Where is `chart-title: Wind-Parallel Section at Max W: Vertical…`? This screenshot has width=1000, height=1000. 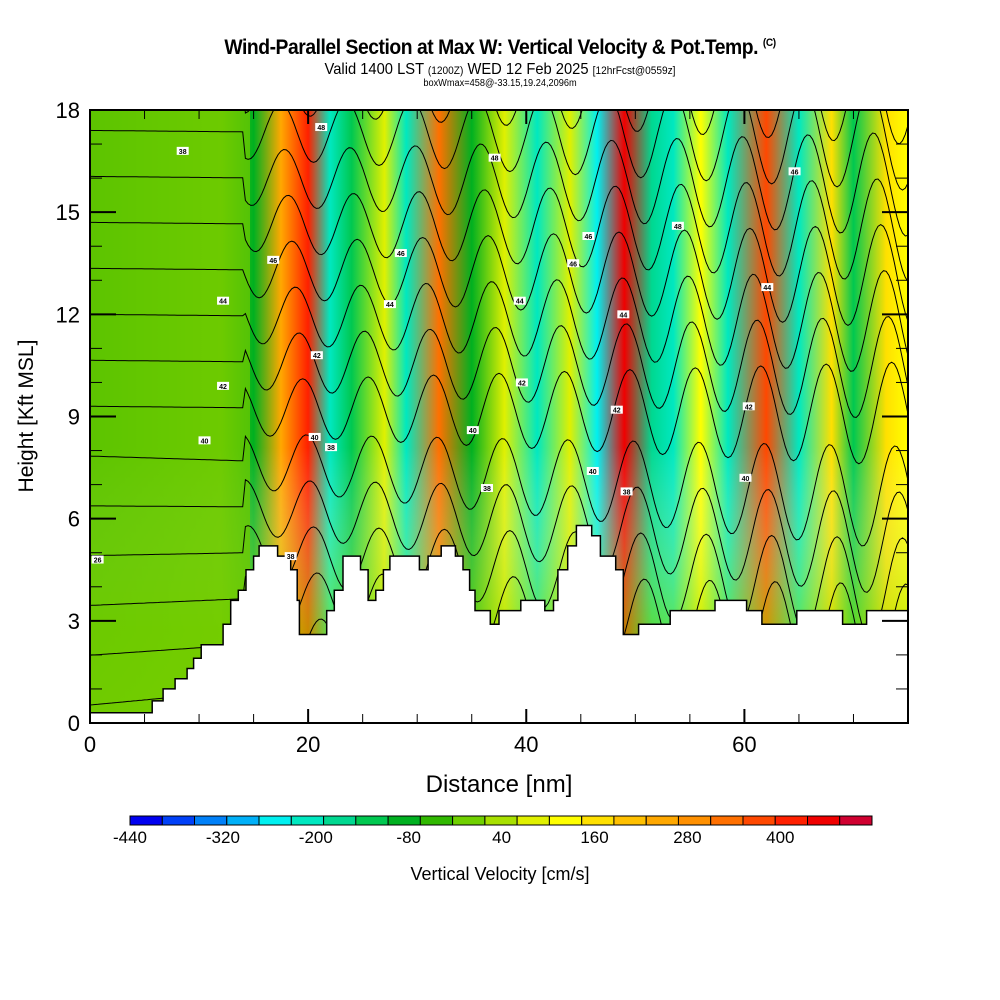 chart-title: Wind-Parallel Section at Max W: Vertical… is located at coordinates (500, 48).